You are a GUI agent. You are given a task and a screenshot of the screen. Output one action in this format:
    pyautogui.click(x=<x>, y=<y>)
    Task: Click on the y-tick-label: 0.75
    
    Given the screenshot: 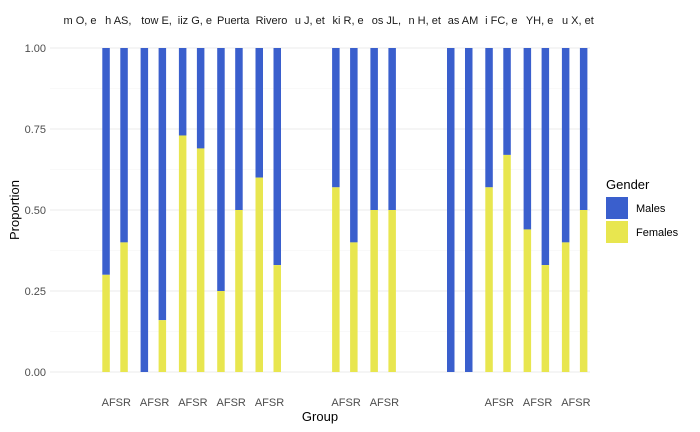 What is the action you would take?
    pyautogui.click(x=35, y=130)
    